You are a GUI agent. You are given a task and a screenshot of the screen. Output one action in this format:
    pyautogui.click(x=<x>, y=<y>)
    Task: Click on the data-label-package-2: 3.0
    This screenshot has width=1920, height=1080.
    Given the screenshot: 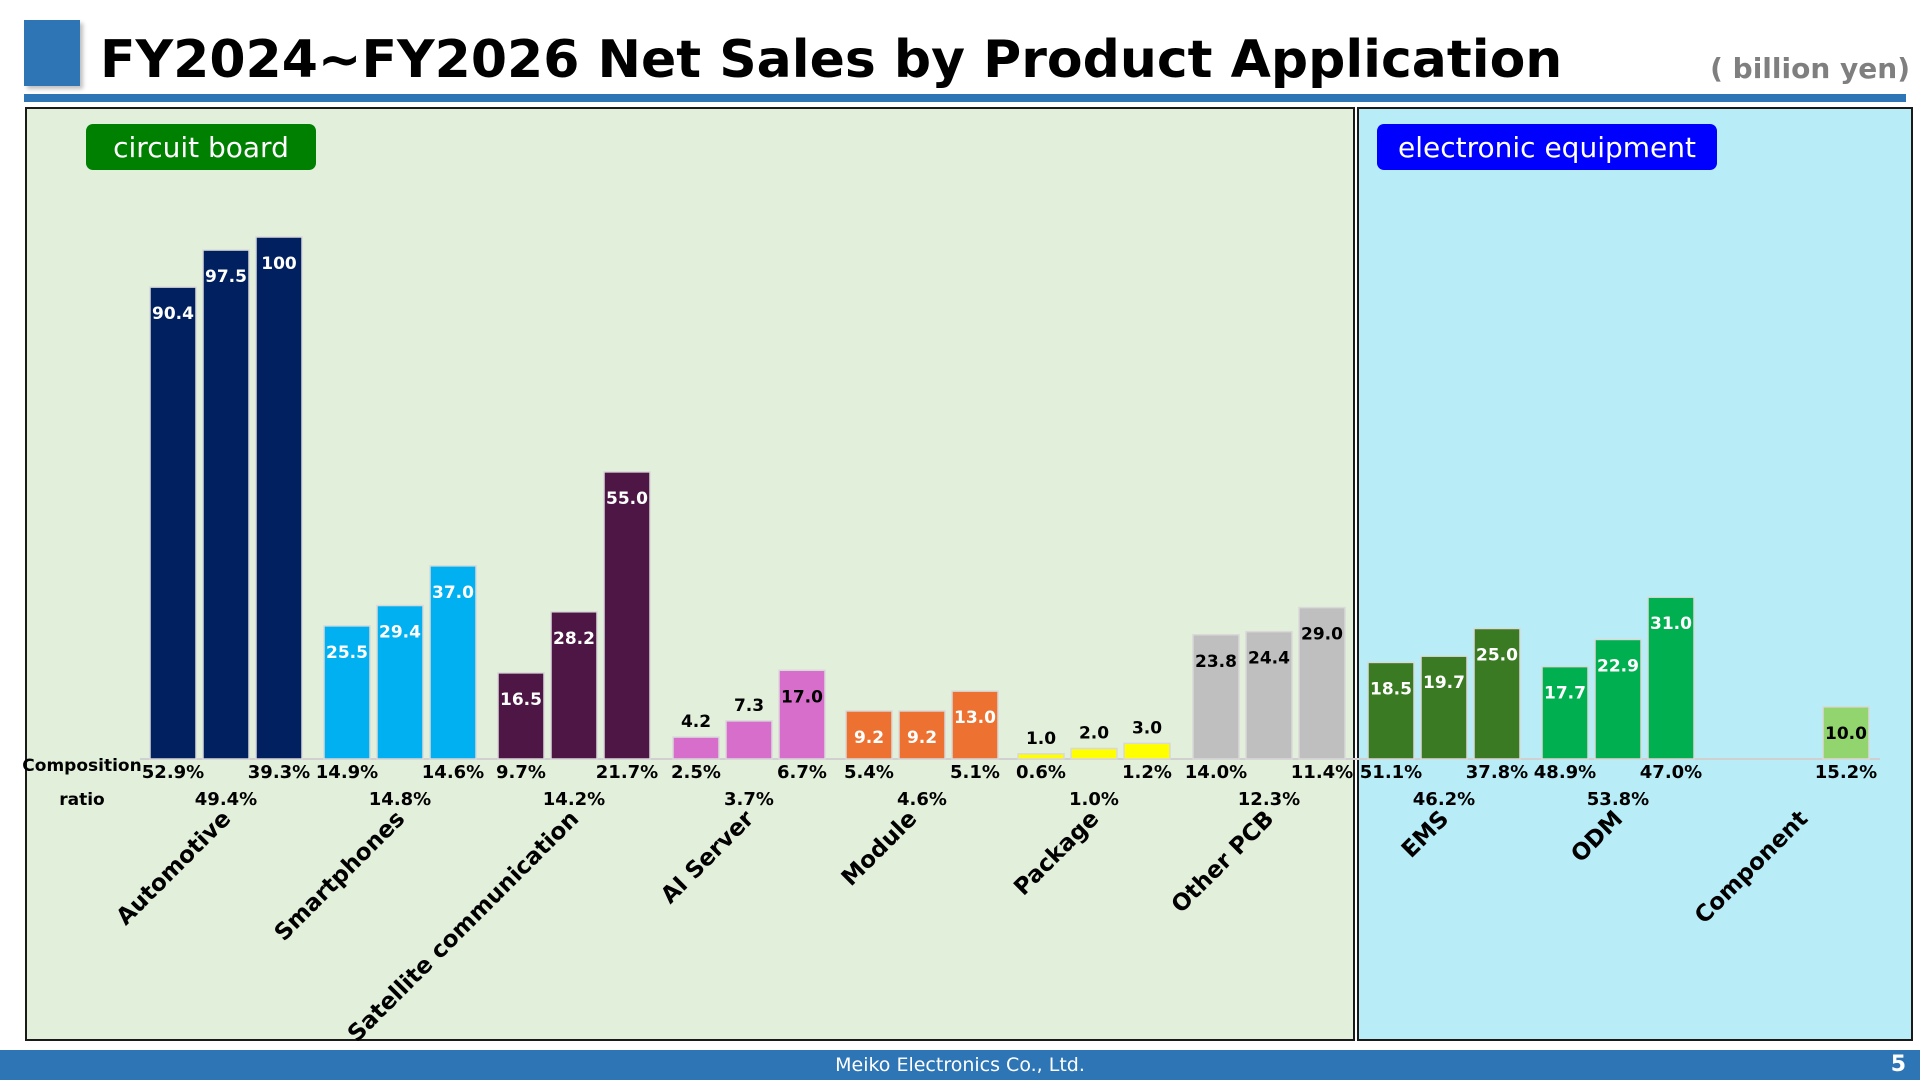 What is the action you would take?
    pyautogui.click(x=1147, y=728)
    